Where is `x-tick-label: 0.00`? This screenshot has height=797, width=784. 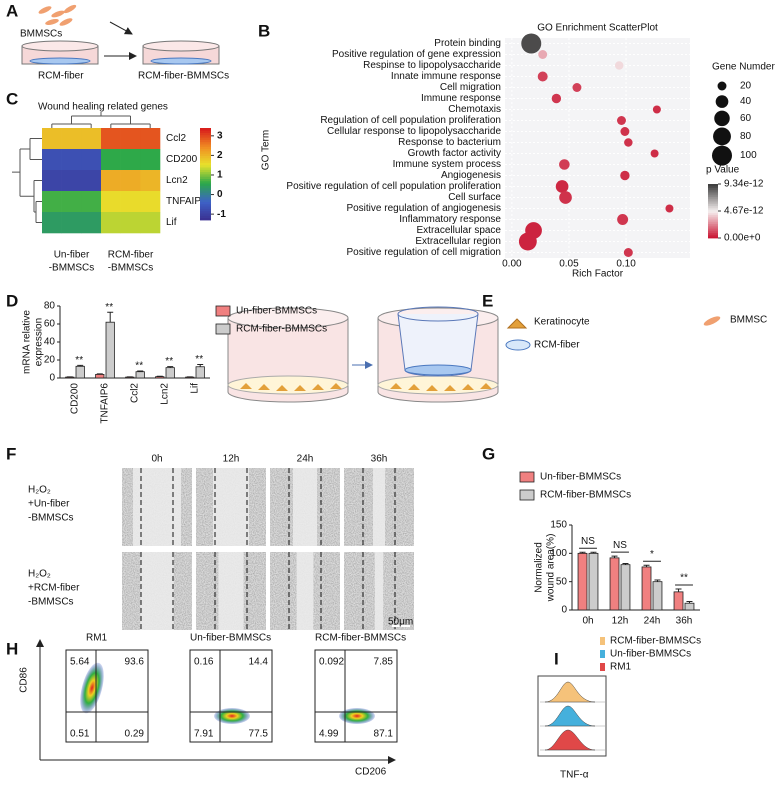 x-tick-label: 0.00 is located at coordinates (512, 264).